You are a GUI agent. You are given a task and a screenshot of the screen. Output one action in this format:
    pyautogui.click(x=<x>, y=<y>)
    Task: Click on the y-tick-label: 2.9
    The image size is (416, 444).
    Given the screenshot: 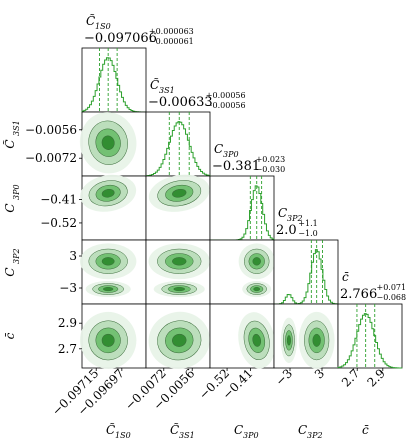 What is the action you would take?
    pyautogui.click(x=67, y=323)
    